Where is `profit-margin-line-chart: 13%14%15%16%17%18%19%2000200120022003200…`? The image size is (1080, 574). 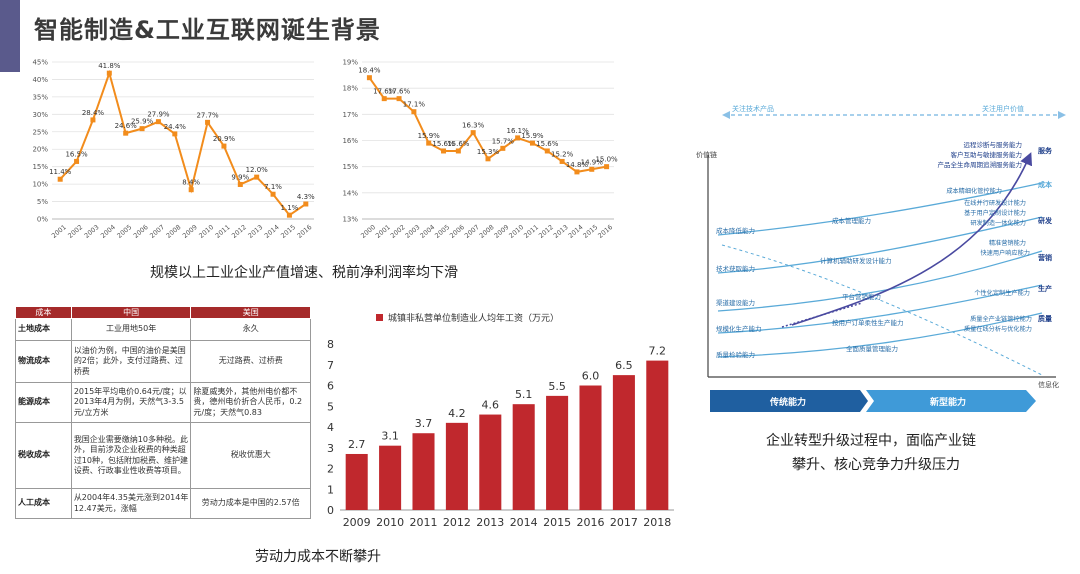 profit-margin-line-chart: 13%14%15%16%17%18%19%2000200120022003200… is located at coordinates (480, 149).